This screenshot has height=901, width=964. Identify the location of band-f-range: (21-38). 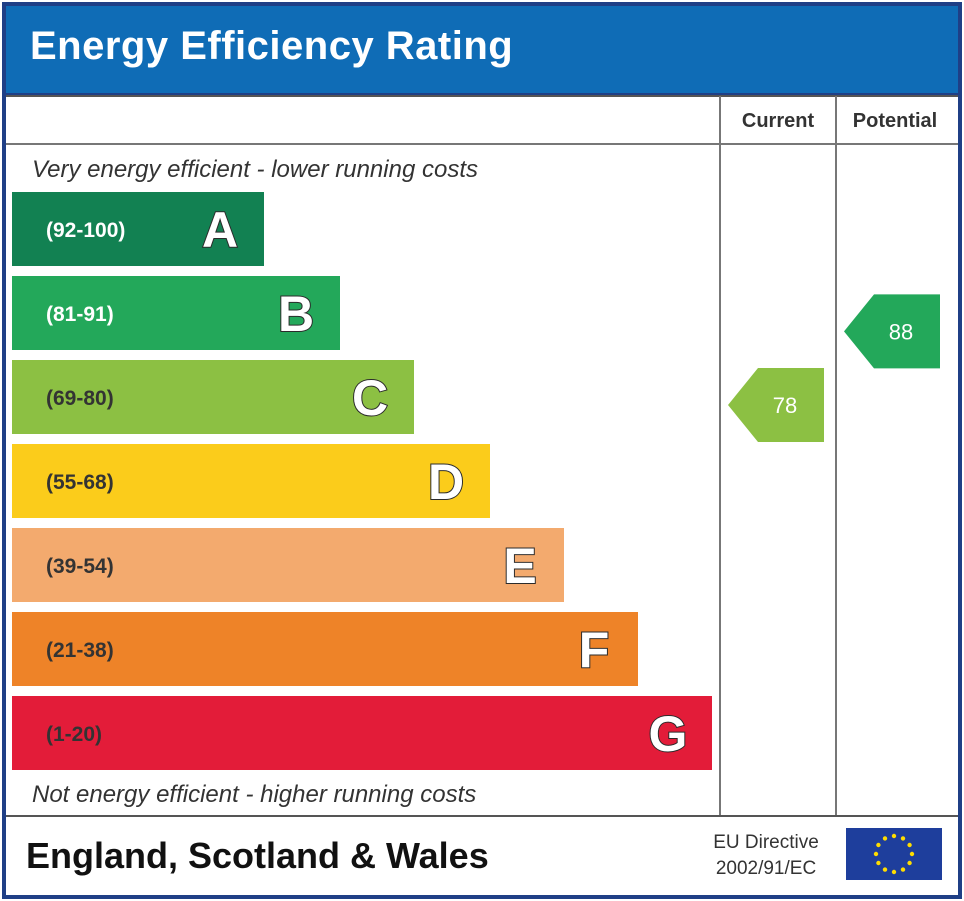
(80, 650).